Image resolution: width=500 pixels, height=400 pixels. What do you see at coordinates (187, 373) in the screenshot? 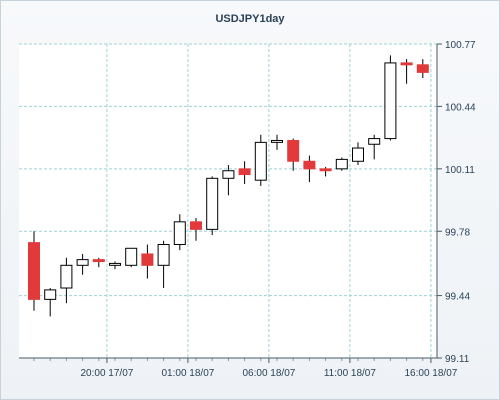
I see `x-tick-label: 01:00 18/07` at bounding box center [187, 373].